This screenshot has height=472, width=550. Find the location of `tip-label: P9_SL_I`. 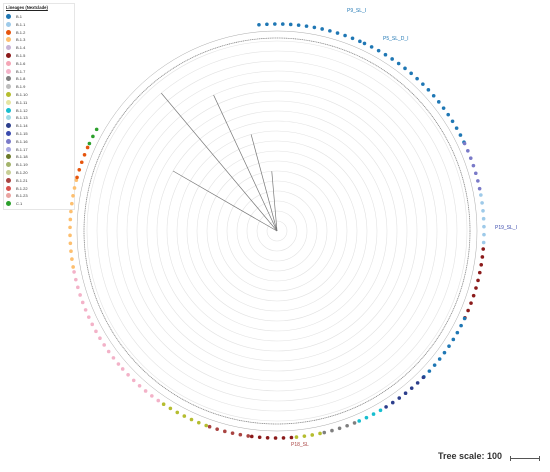

tip-label: P9_SL_I is located at coordinates (356, 11).